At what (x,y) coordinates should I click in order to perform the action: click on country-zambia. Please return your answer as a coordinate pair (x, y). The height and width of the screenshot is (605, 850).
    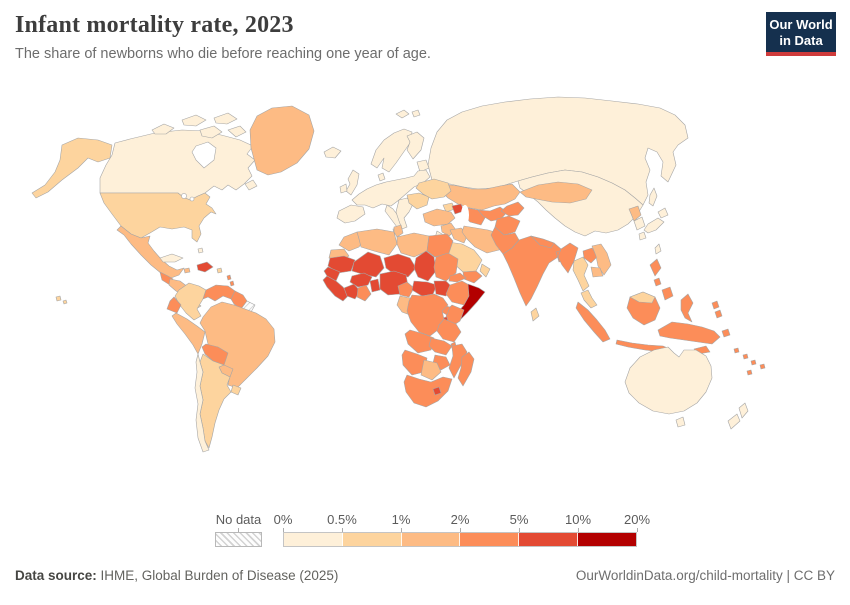
    Looking at the image, I should click on (440, 346).